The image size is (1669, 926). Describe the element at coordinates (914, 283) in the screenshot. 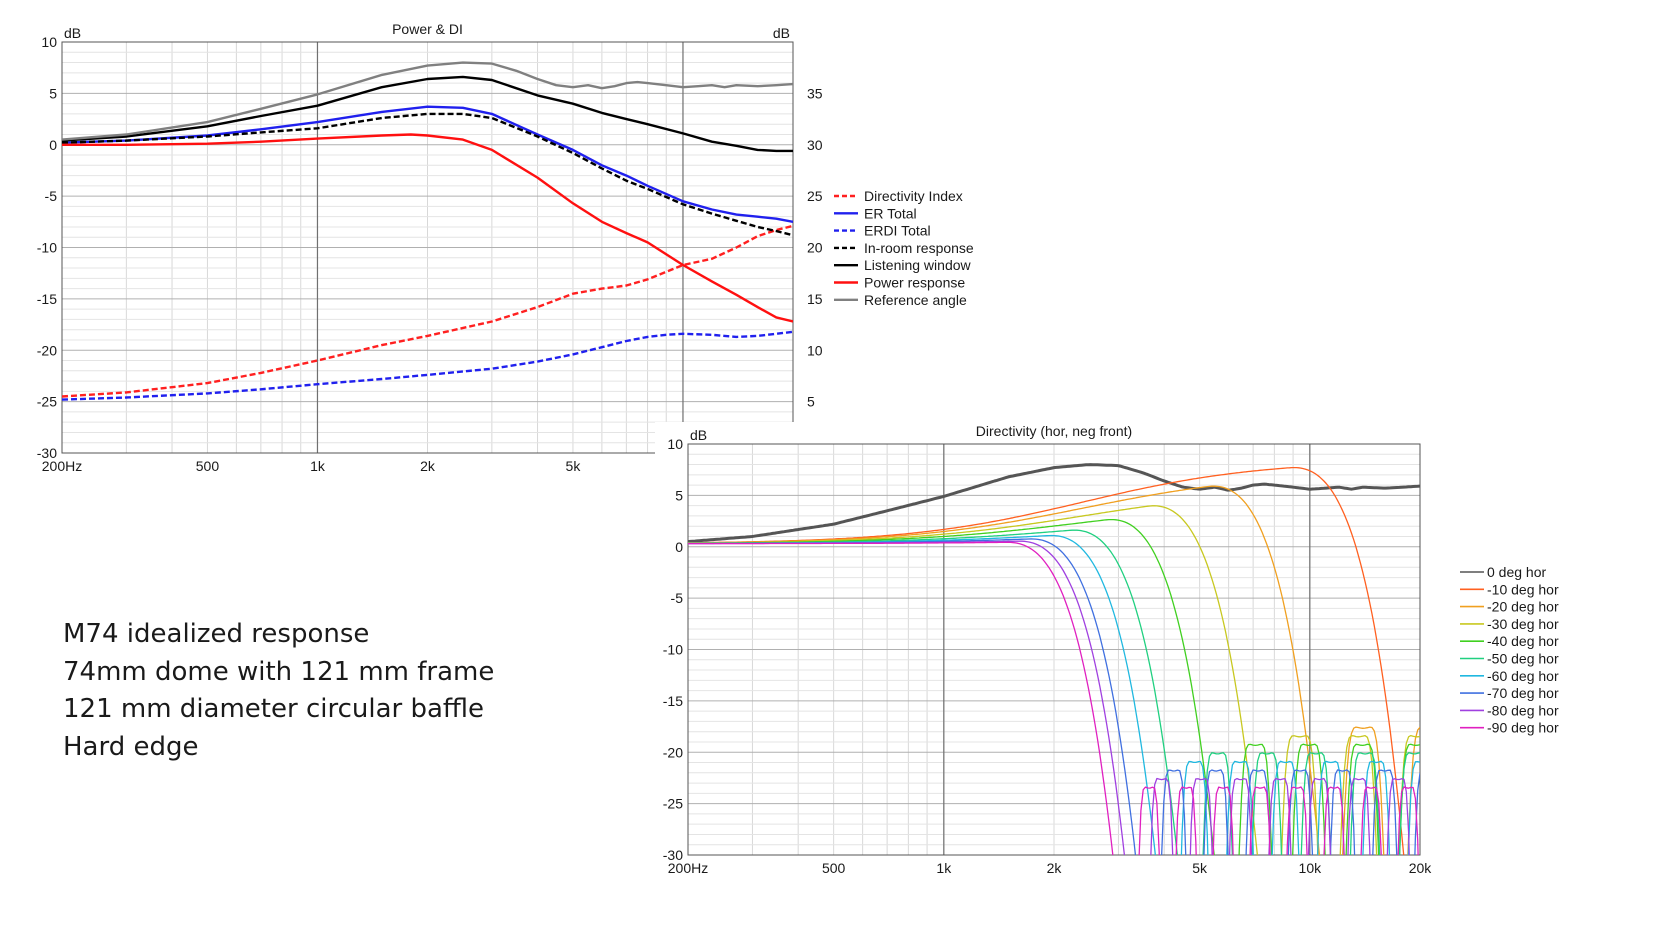

I see `legend-label: Power response` at that location.